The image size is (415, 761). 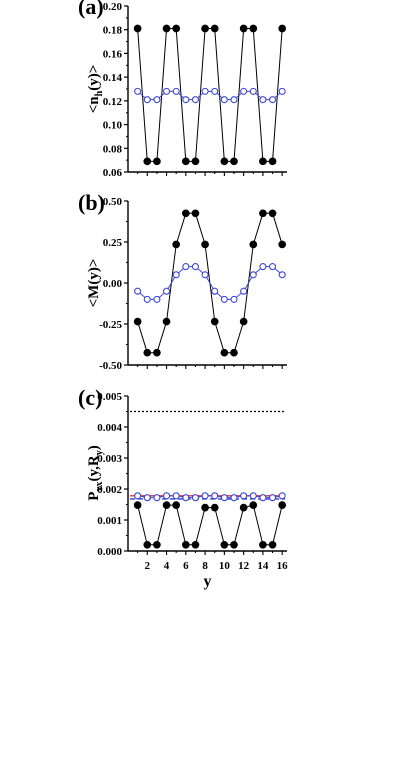 I want to click on y-tick-label: 0.08, so click(x=113, y=149).